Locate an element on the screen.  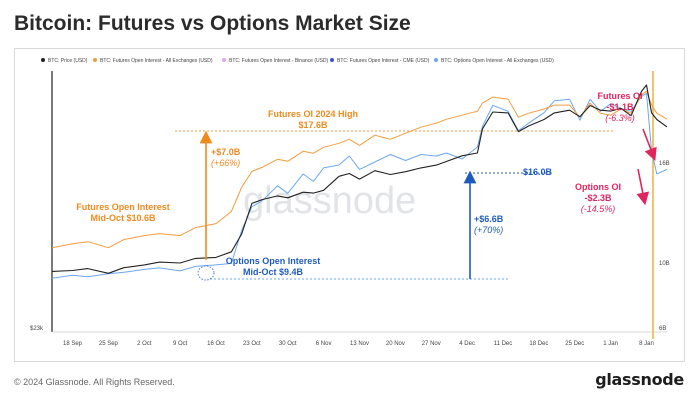
futures-drop-arrow is located at coordinates (649, 144).